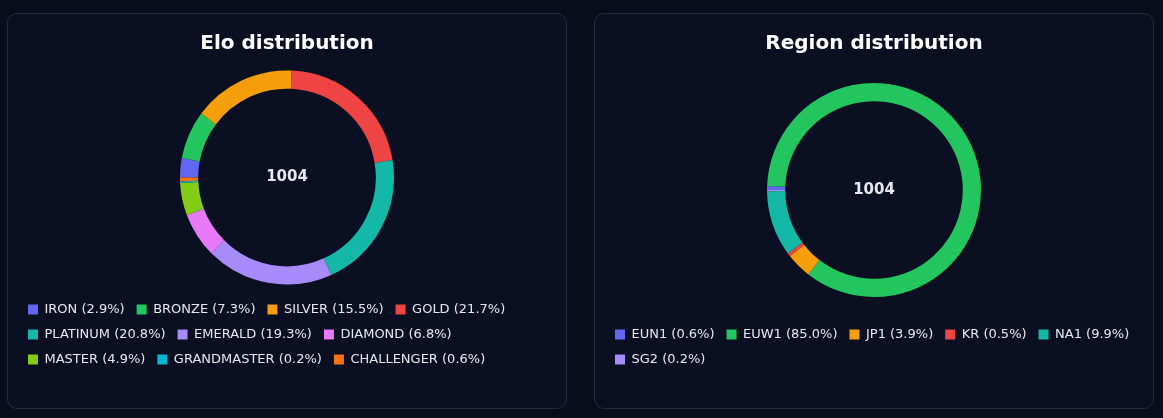  Describe the element at coordinates (994, 333) in the screenshot. I see `legend-label: KR (0.5%)` at that location.